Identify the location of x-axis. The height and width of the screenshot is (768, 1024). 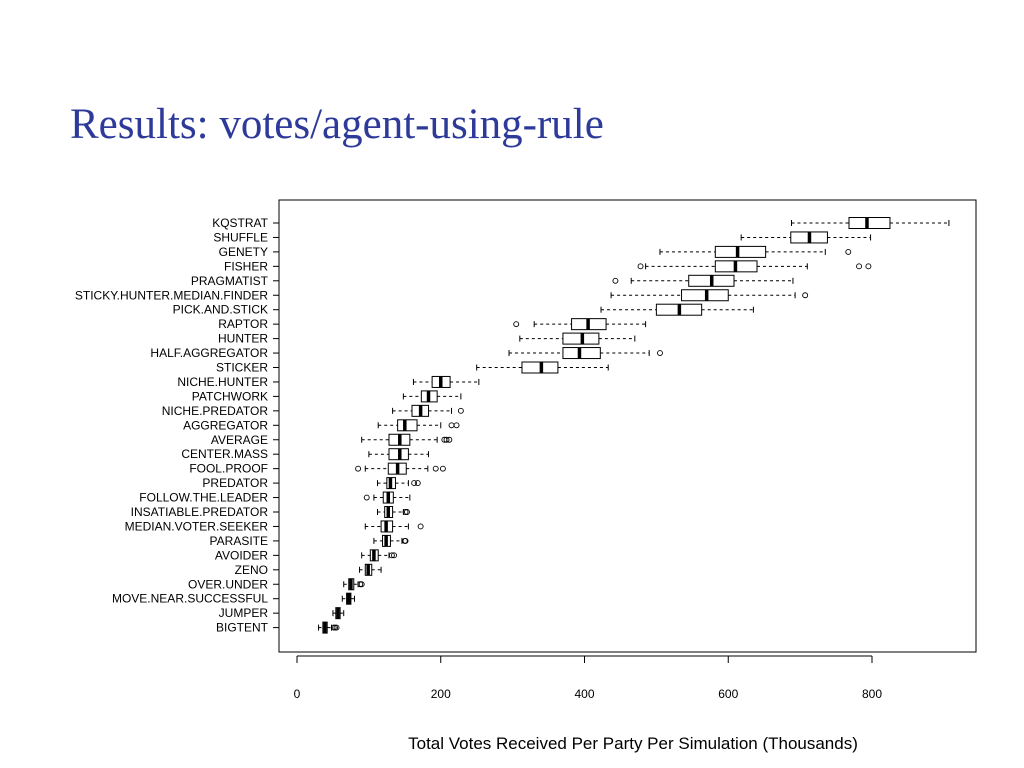
(584, 659).